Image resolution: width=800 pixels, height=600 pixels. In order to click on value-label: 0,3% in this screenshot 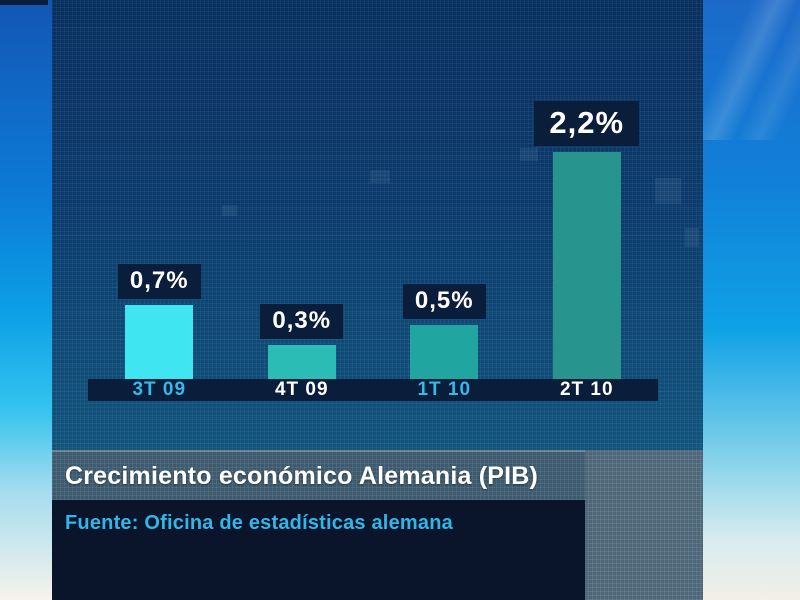, I will do `click(302, 321)`.